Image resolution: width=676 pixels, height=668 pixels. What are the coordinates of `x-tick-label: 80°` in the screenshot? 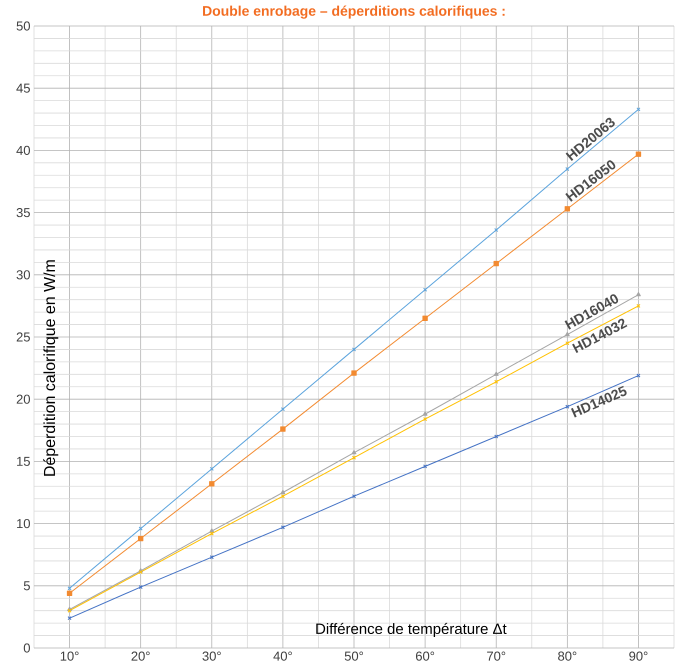 It's located at (567, 656).